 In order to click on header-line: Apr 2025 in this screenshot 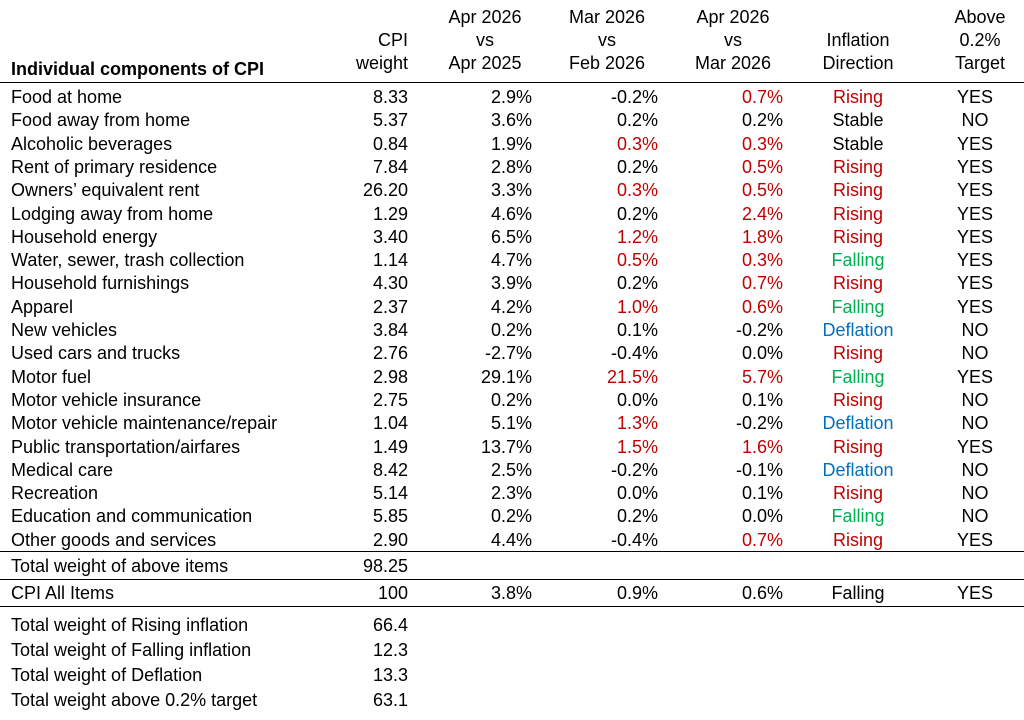, I will do `click(485, 63)`.